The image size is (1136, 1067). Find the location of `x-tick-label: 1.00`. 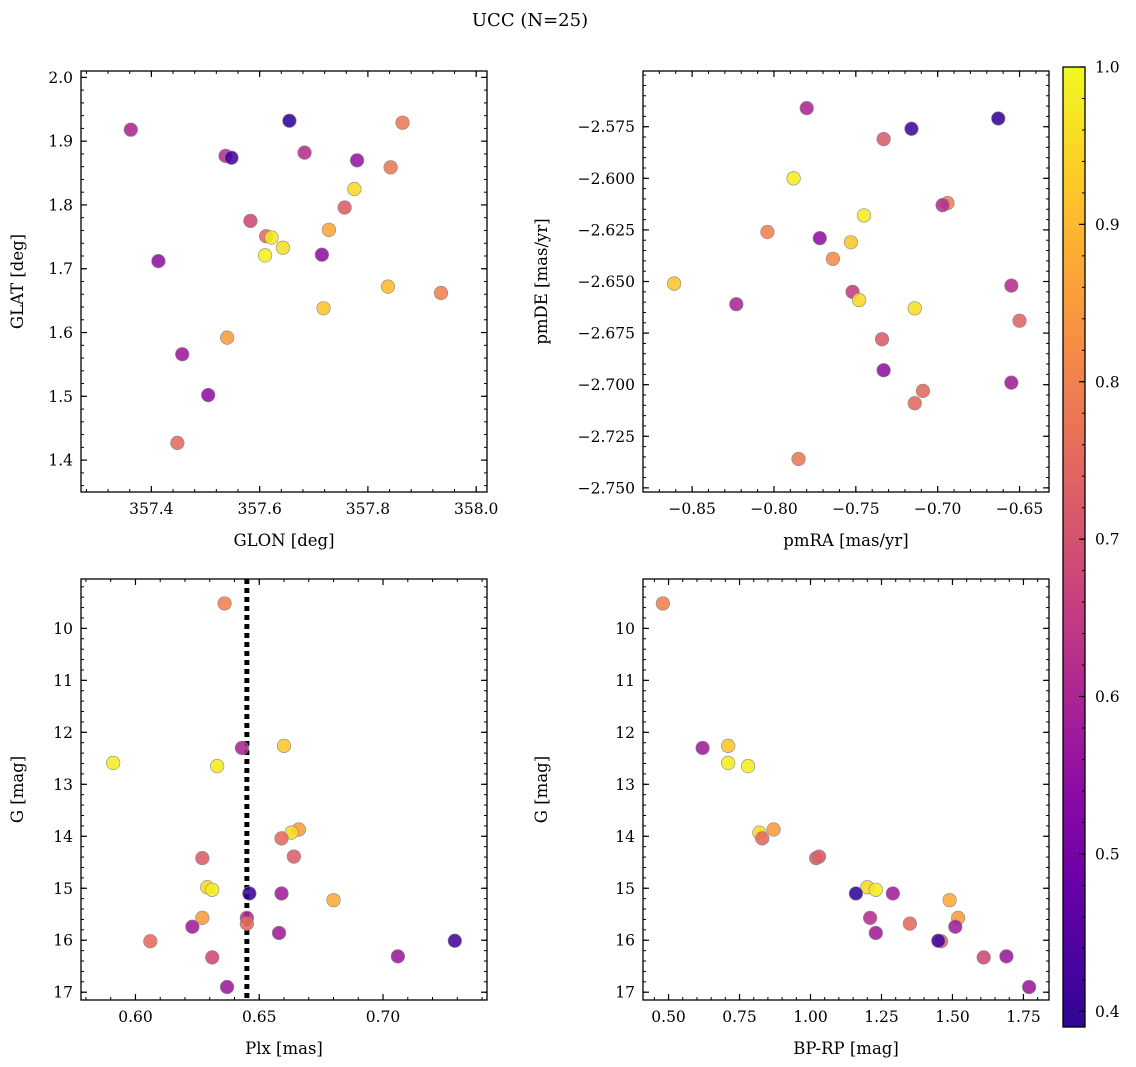

x-tick-label: 1.00 is located at coordinates (810, 1017).